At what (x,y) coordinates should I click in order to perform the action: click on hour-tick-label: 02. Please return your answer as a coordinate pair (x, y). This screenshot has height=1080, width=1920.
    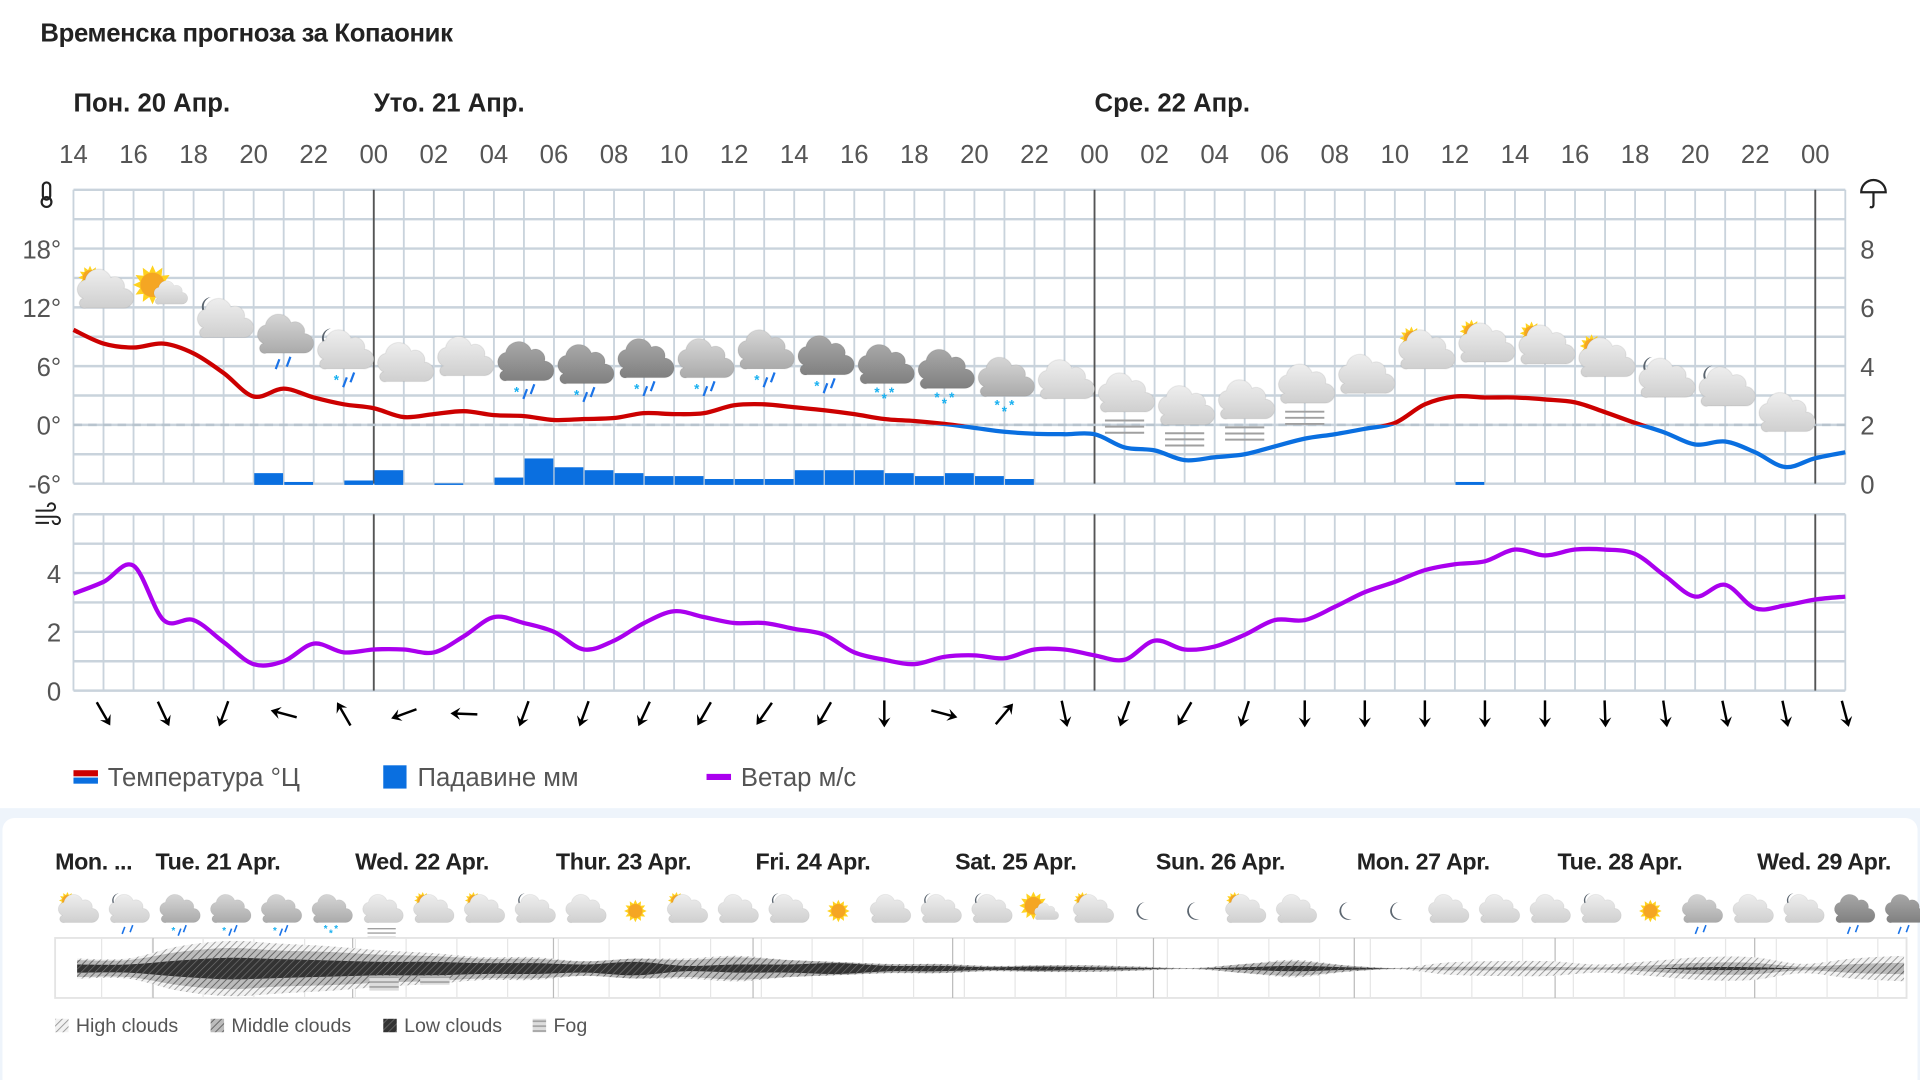
    Looking at the image, I should click on (434, 155).